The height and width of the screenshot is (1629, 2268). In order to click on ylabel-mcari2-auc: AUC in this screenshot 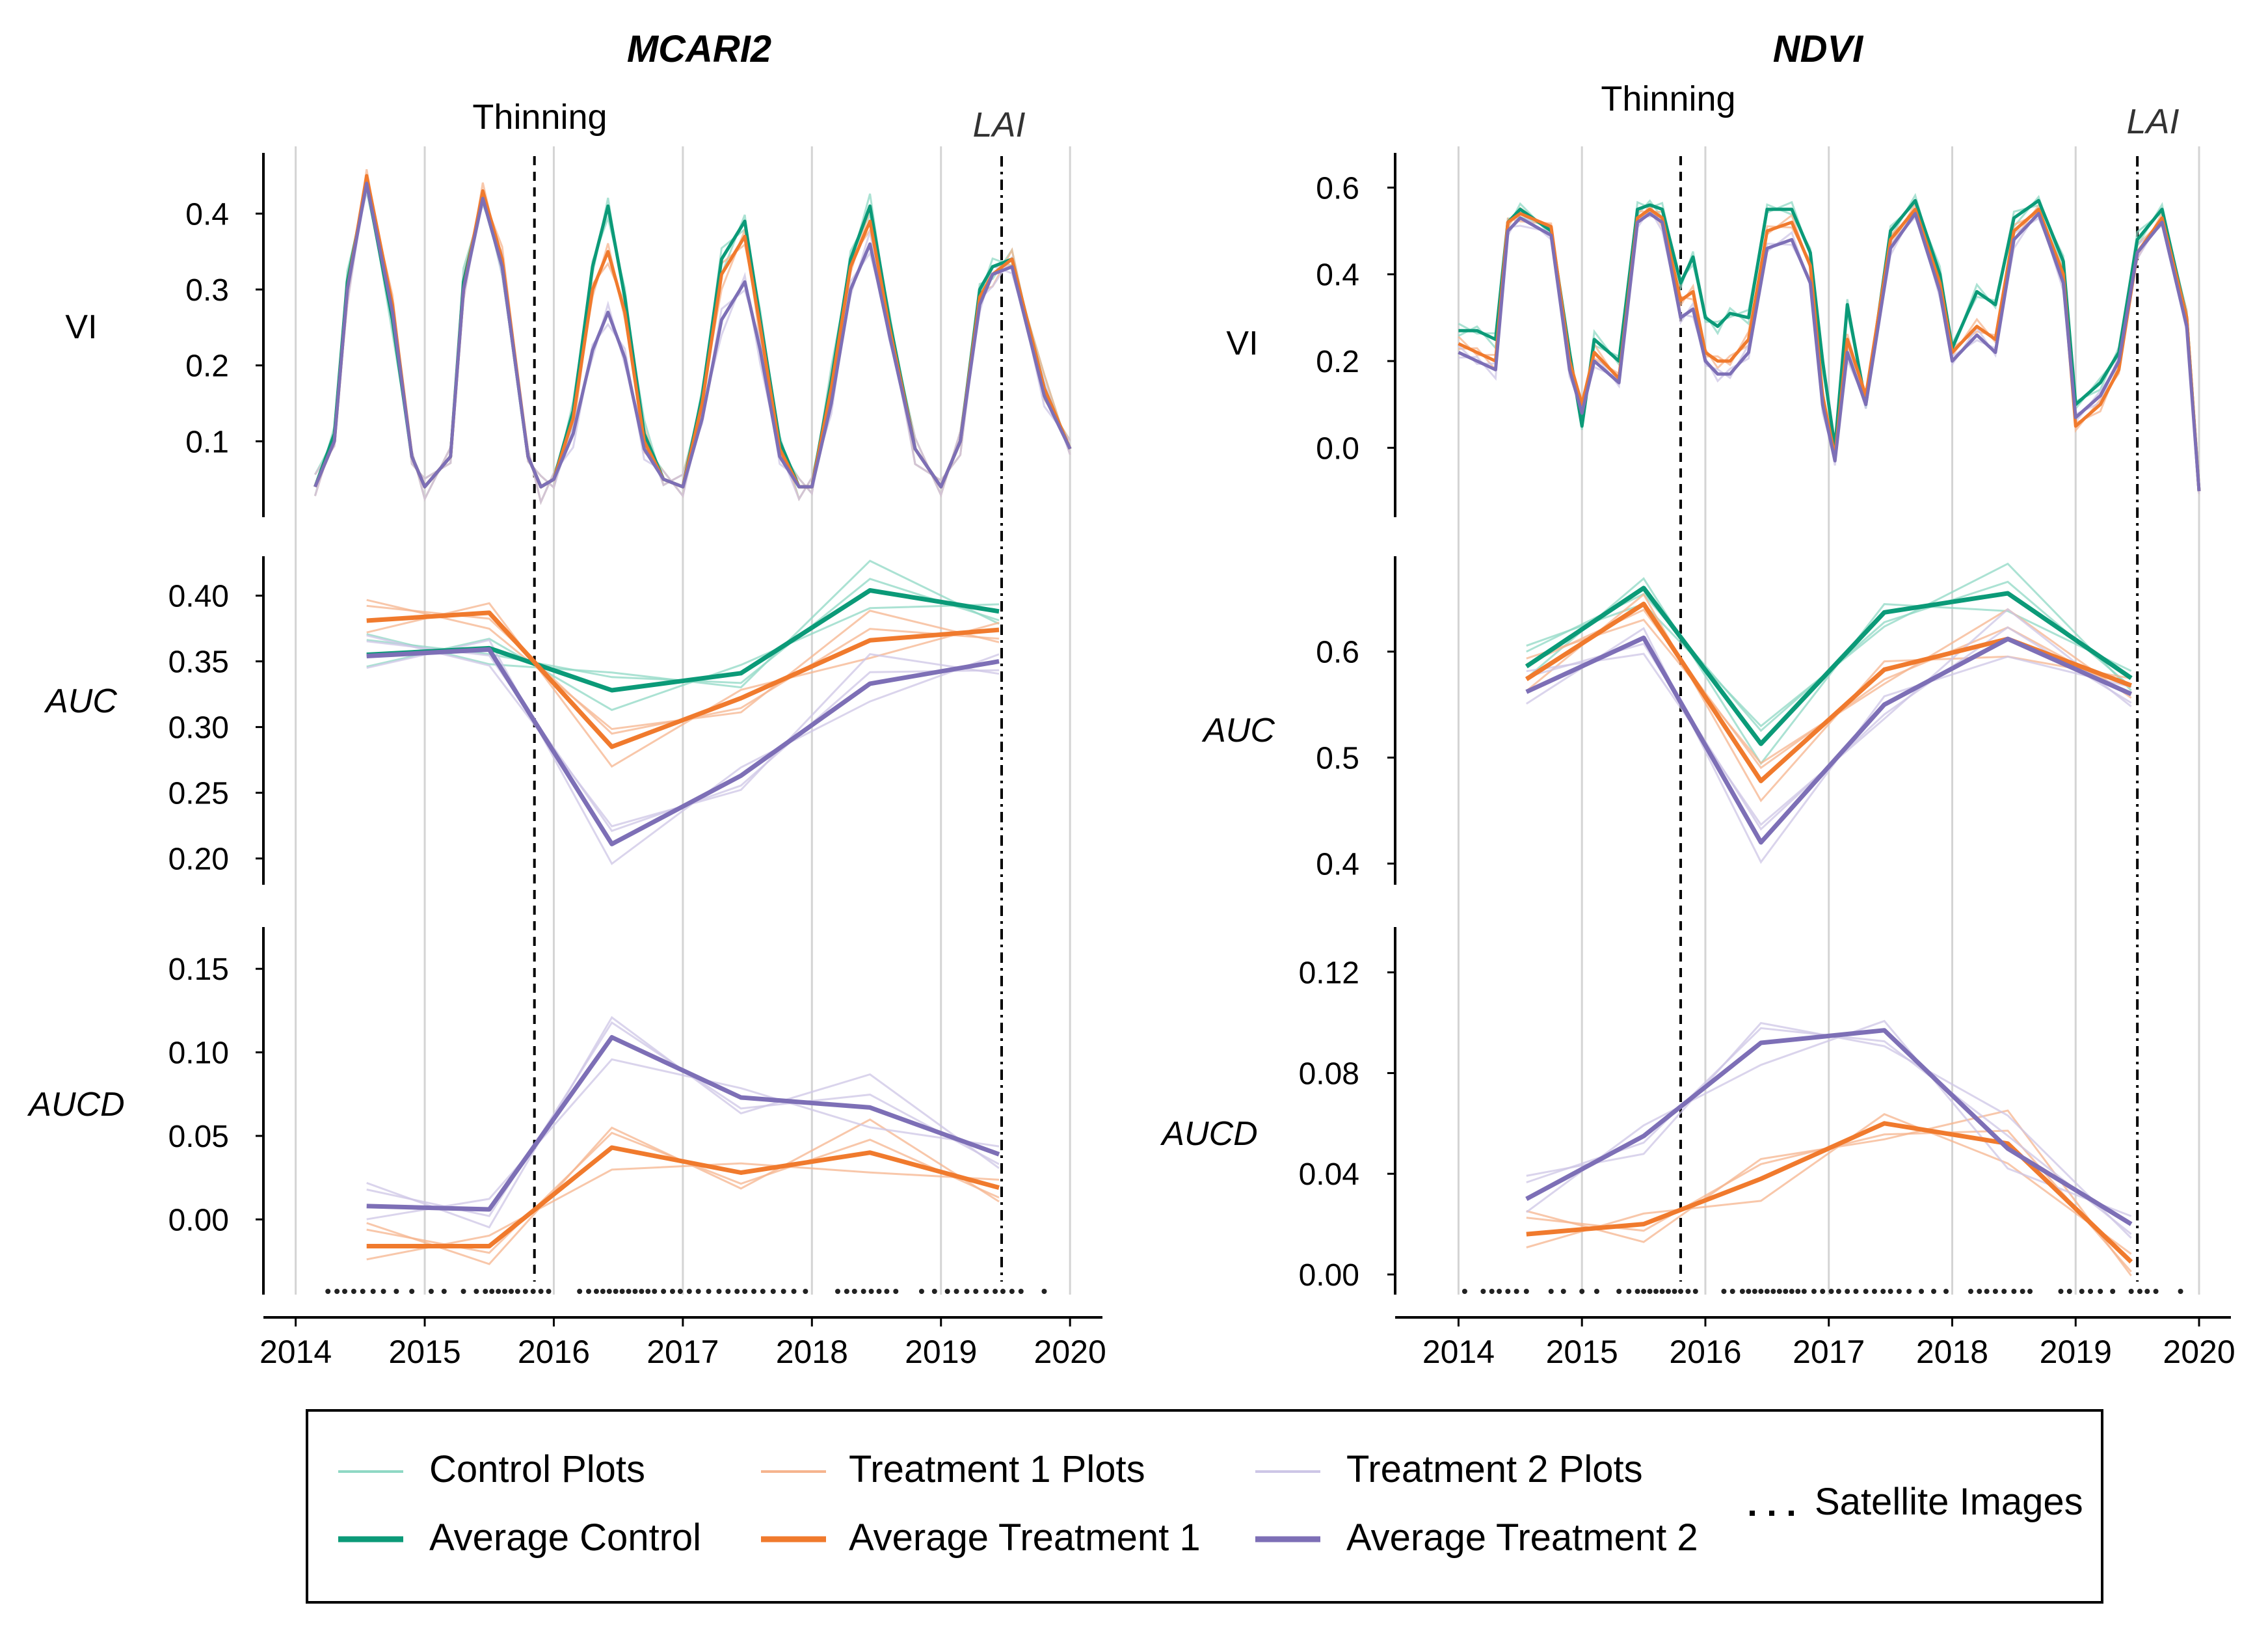, I will do `click(80, 701)`.